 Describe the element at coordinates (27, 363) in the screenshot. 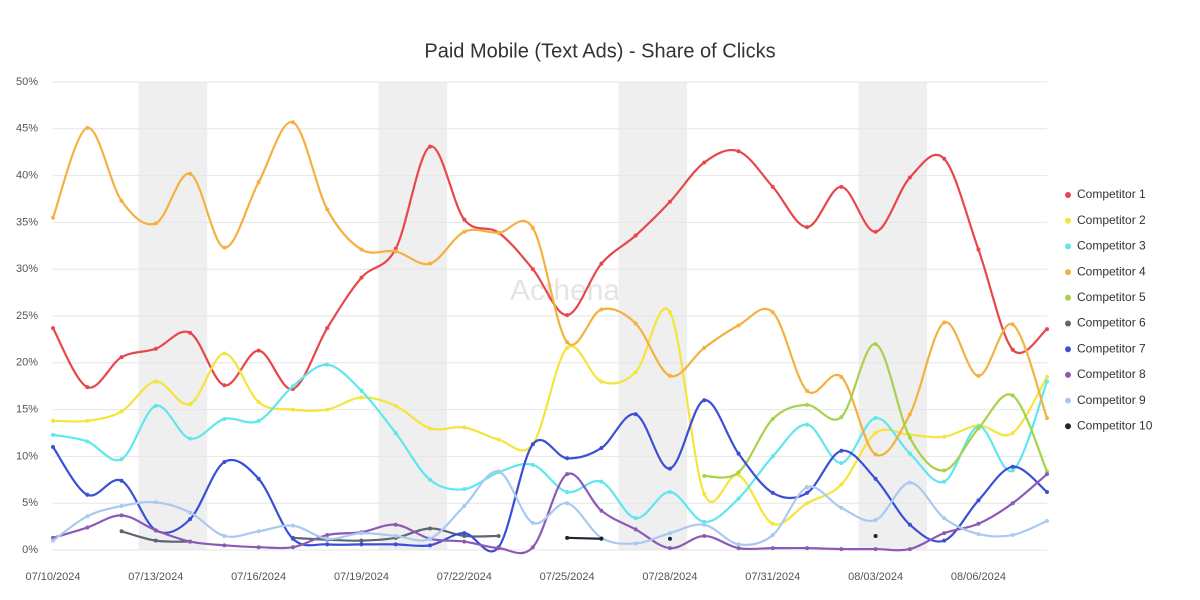

I see `y-tick-label: 20%` at that location.